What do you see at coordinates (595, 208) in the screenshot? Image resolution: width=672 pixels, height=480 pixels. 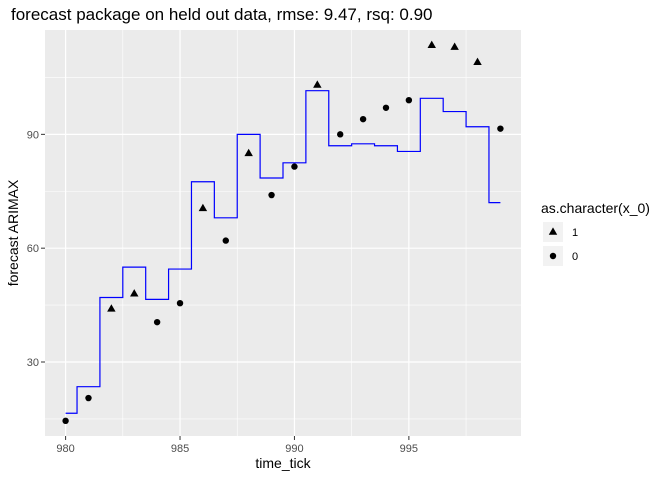 I see `legend-title: as.character(x_0)` at bounding box center [595, 208].